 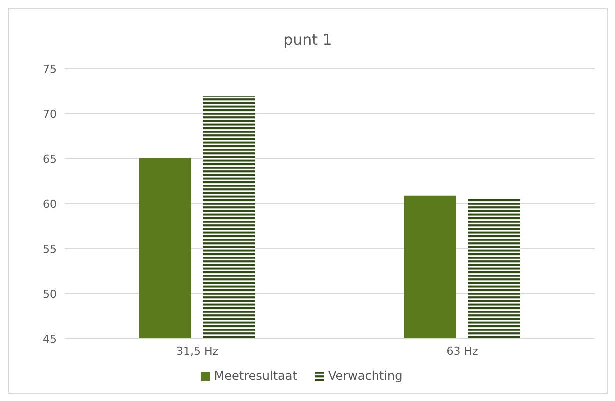 What do you see at coordinates (308, 40) in the screenshot?
I see `chart-title: punt 1` at bounding box center [308, 40].